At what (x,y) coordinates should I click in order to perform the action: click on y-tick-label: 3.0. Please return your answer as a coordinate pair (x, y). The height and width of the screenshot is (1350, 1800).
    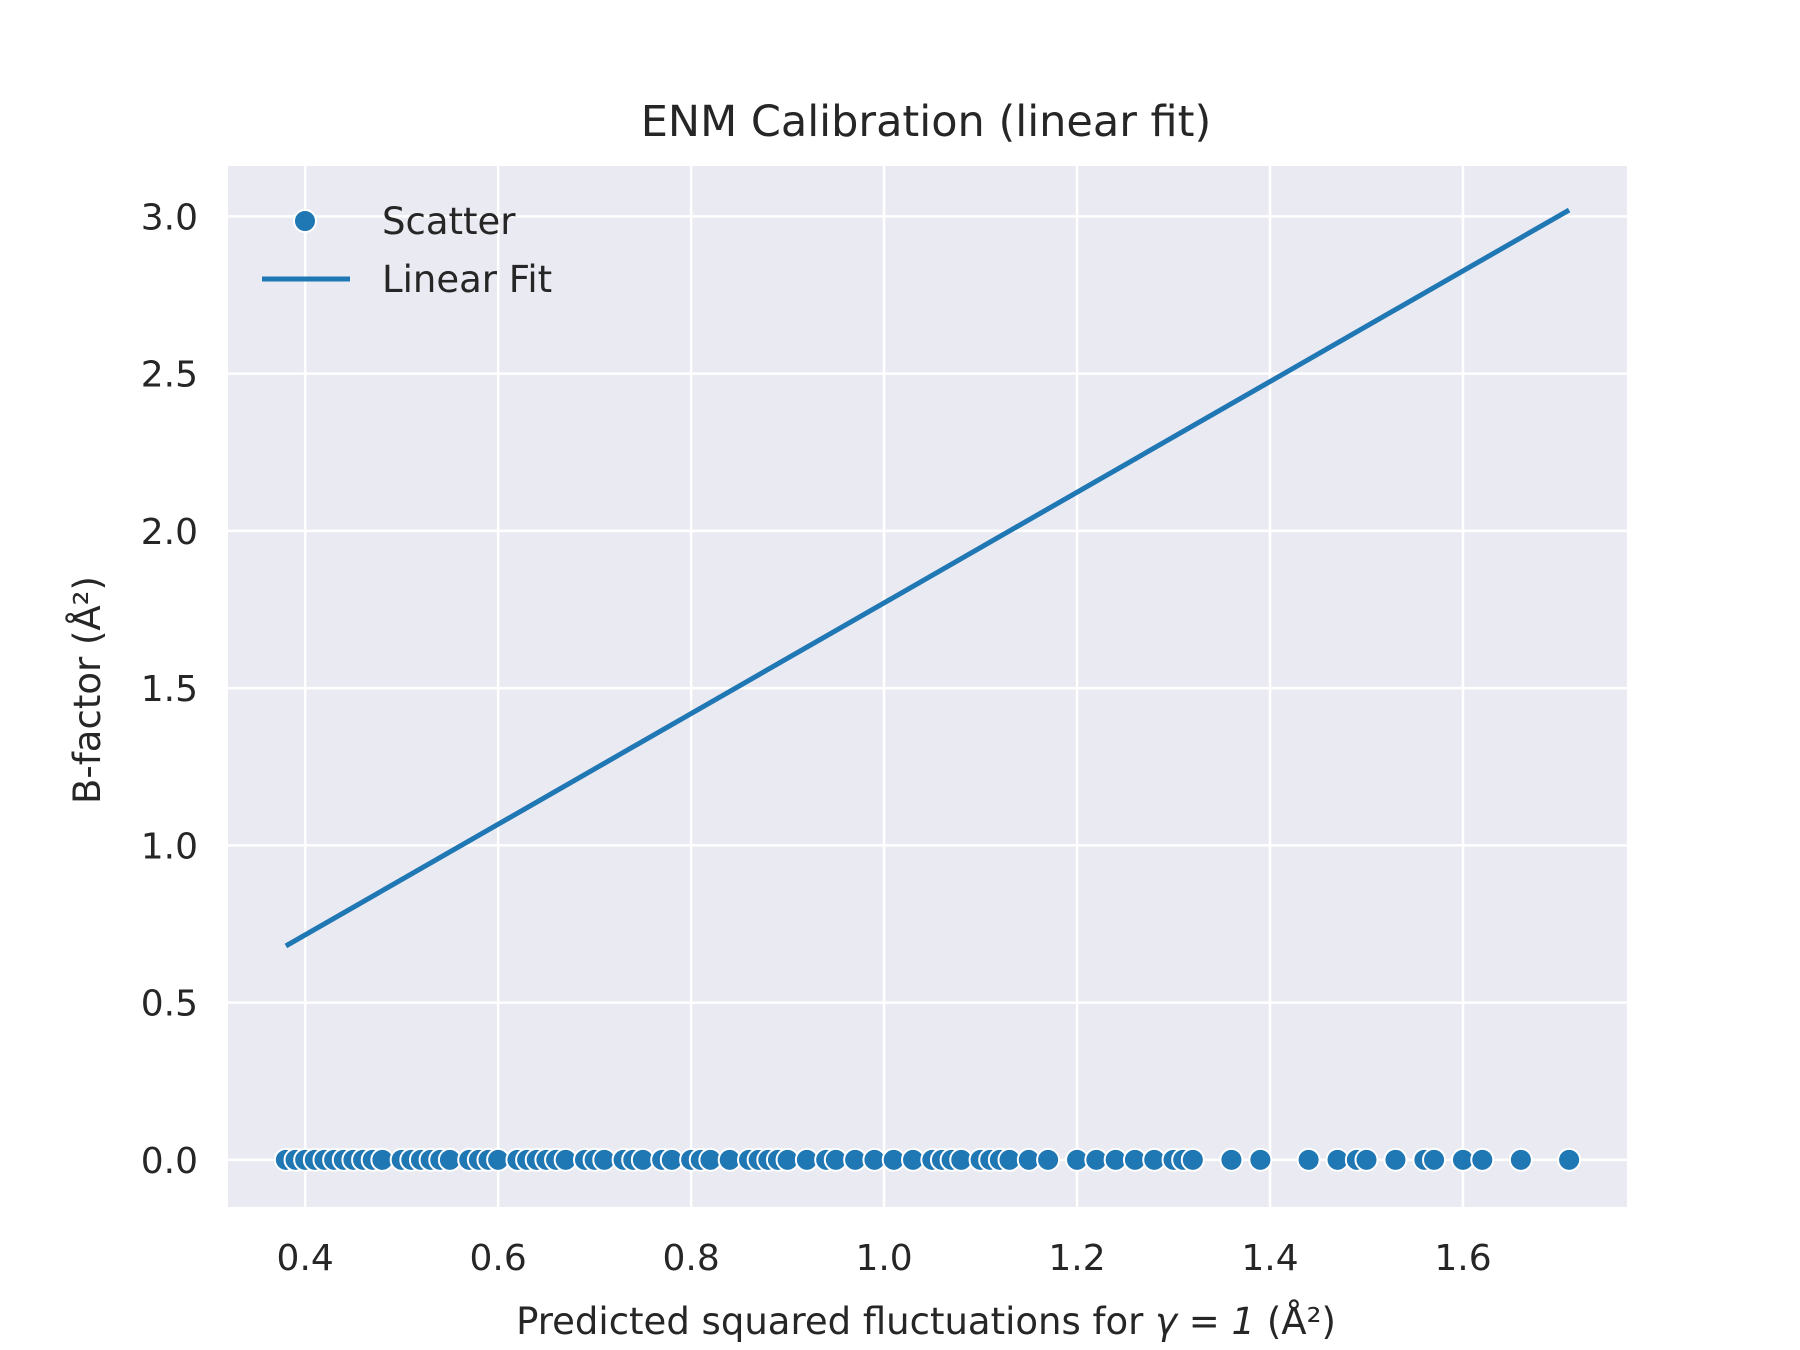
    Looking at the image, I should click on (169, 217).